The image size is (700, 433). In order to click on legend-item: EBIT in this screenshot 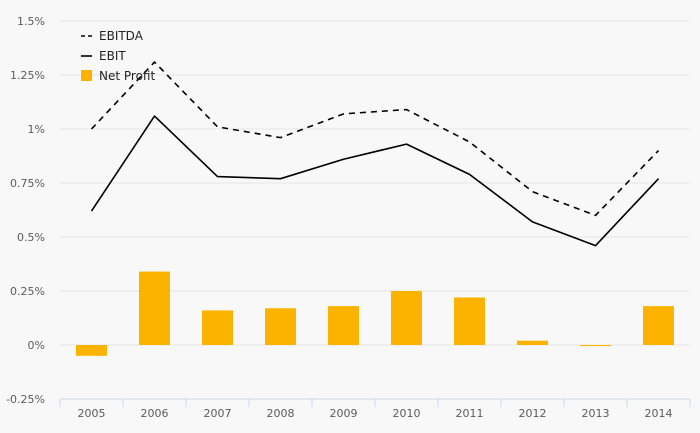, I will do `click(103, 56)`.